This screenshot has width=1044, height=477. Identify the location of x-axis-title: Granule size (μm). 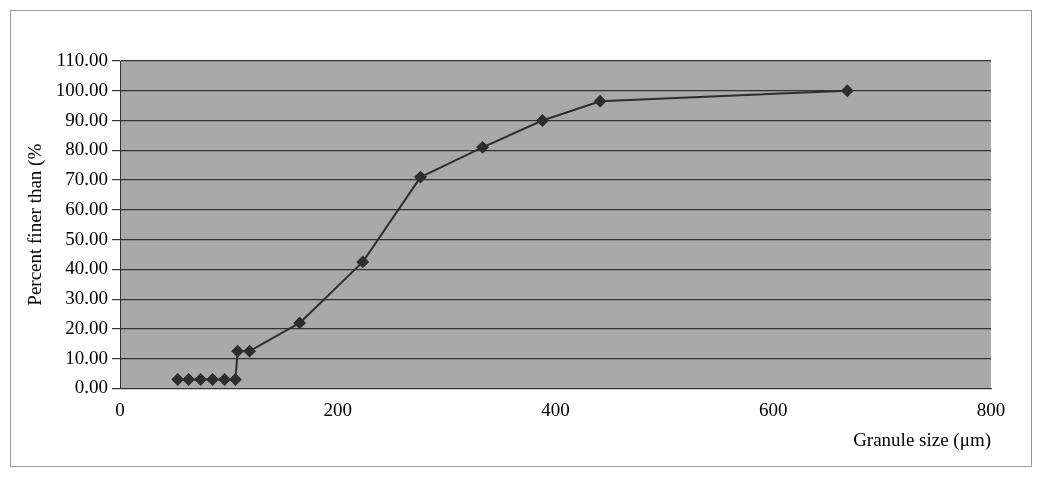
(922, 439).